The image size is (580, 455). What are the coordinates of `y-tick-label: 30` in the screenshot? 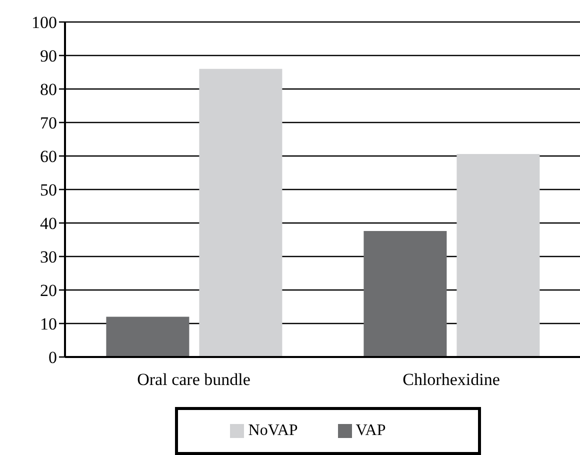 It's located at (48, 257).